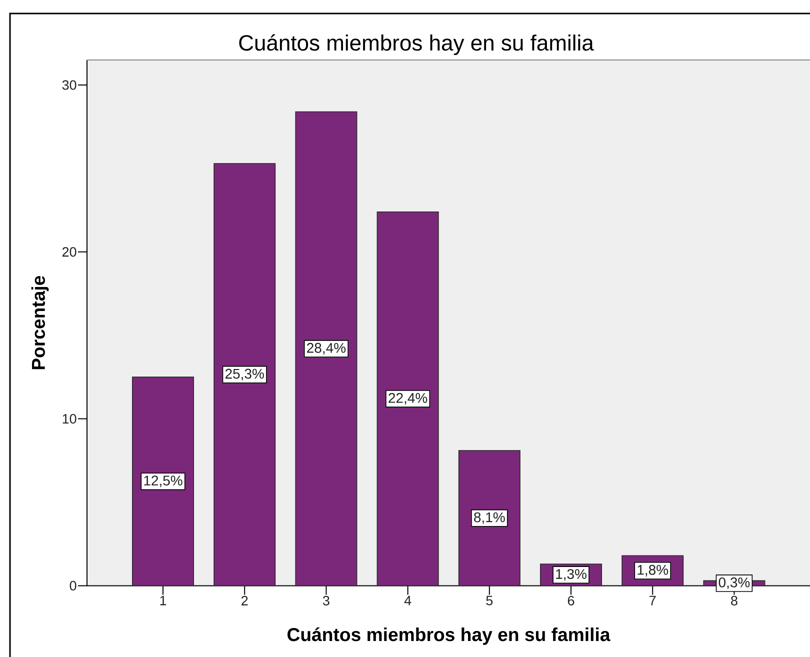 The height and width of the screenshot is (657, 810). Describe the element at coordinates (734, 583) in the screenshot. I see `data-label: 0,3%` at that location.